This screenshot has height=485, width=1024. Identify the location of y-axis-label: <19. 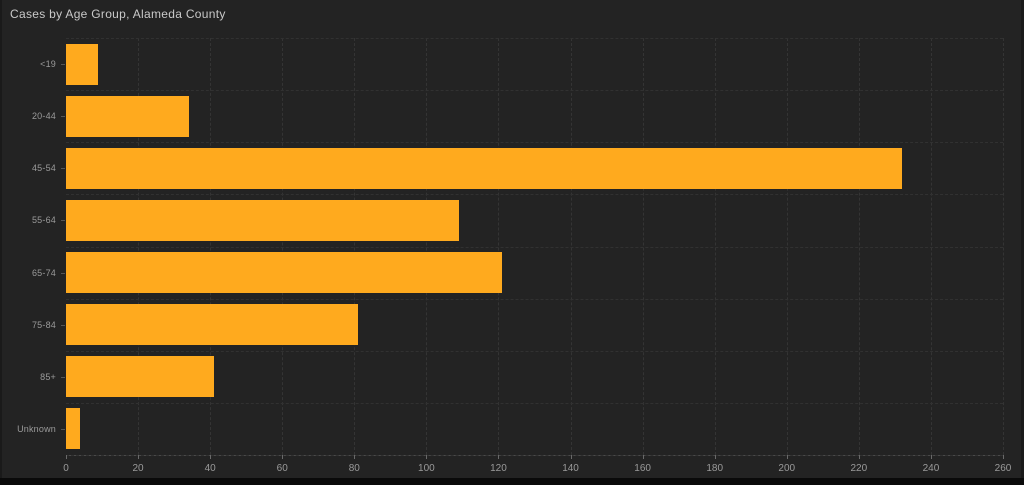
(48, 64).